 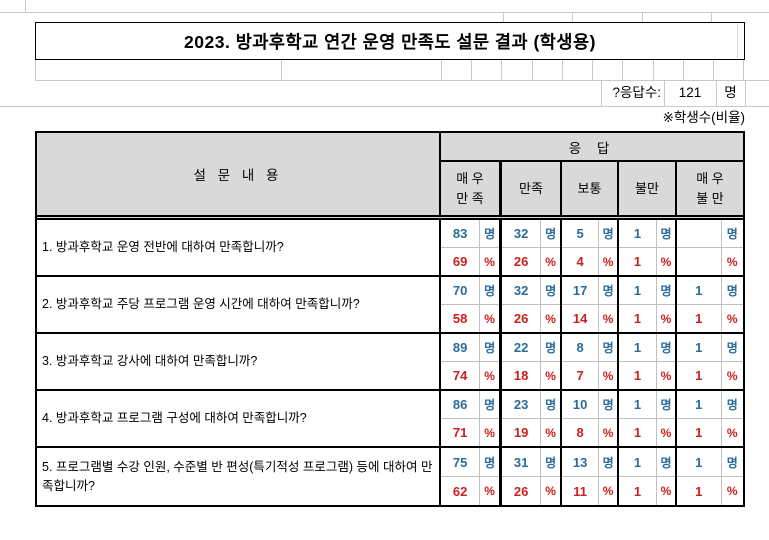 What do you see at coordinates (592, 147) in the screenshot?
I see `response-header: 응 답` at bounding box center [592, 147].